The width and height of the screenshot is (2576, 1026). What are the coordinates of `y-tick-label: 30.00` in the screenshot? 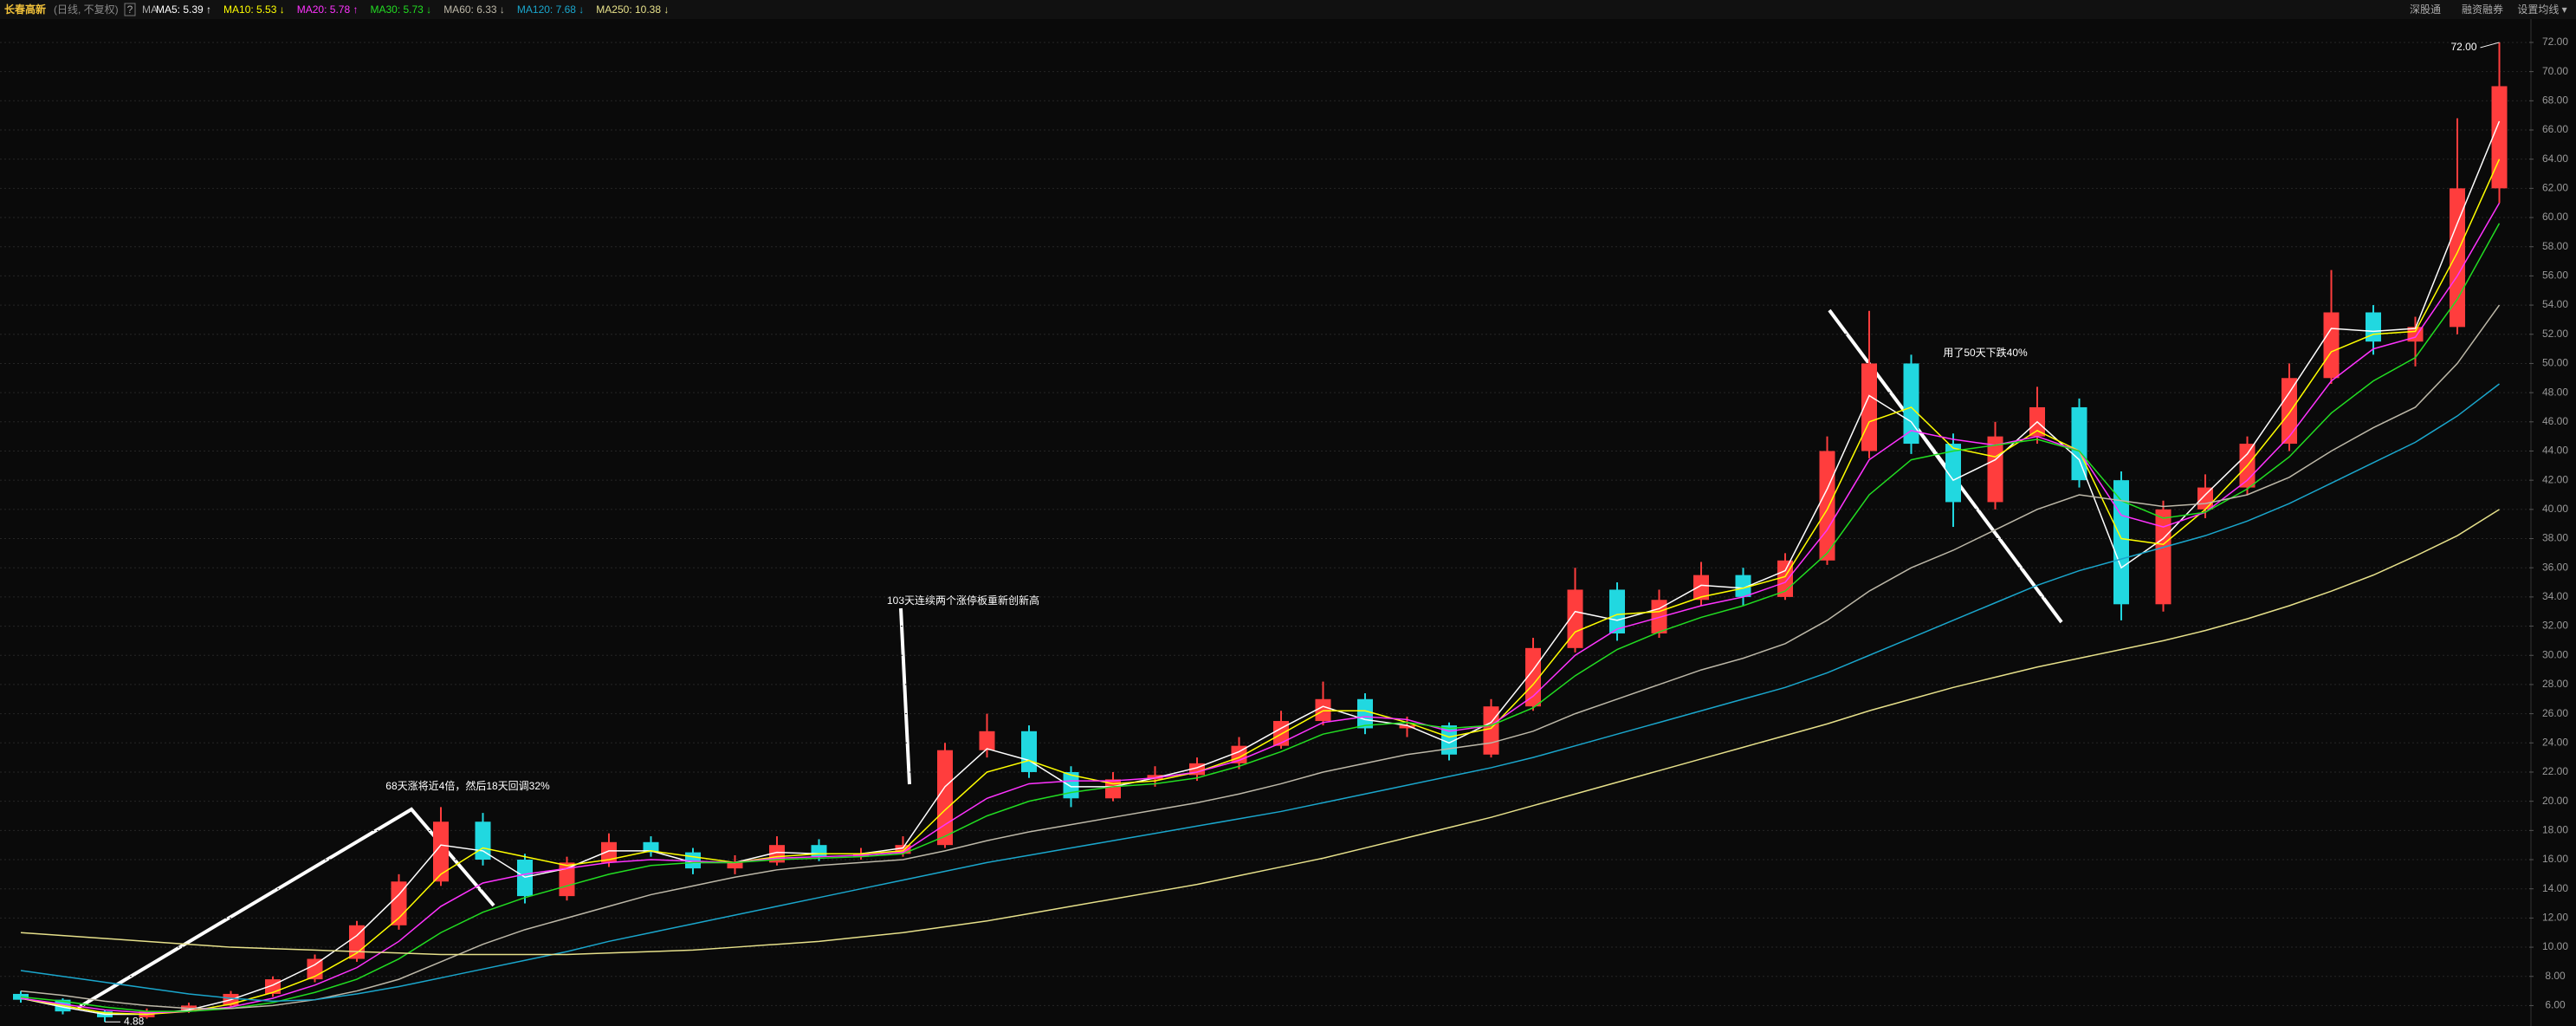 It's located at (2555, 654).